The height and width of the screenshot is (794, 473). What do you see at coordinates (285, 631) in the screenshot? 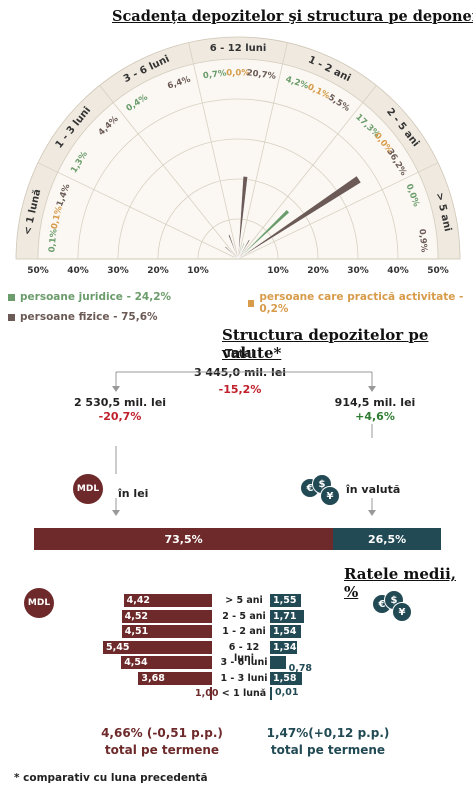
I see `fx-rate-bar: 1,54` at bounding box center [285, 631].